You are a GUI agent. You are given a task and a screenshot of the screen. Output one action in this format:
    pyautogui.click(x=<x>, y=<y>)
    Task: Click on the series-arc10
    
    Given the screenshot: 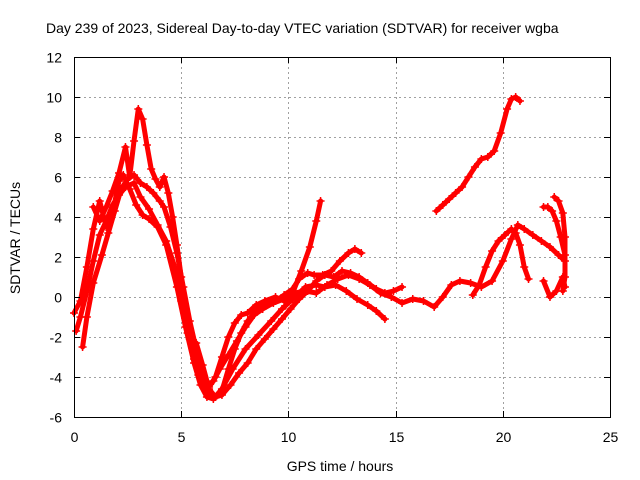 What is the action you would take?
    pyautogui.click(x=554, y=287)
    